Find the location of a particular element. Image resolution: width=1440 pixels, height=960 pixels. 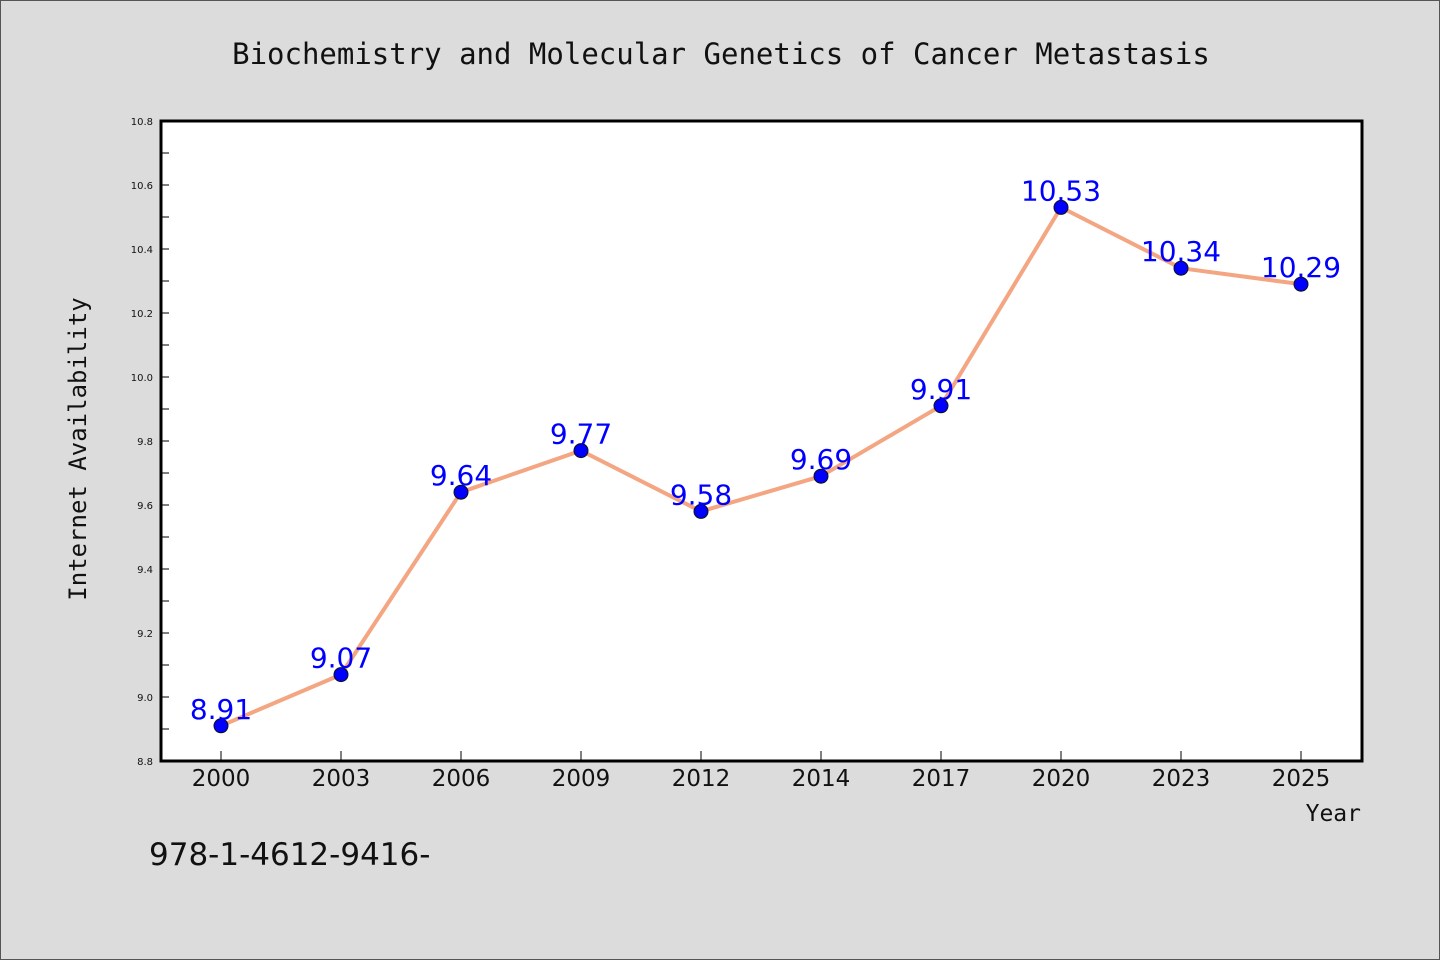

y-tick-label: 9.6 is located at coordinates (145, 506).